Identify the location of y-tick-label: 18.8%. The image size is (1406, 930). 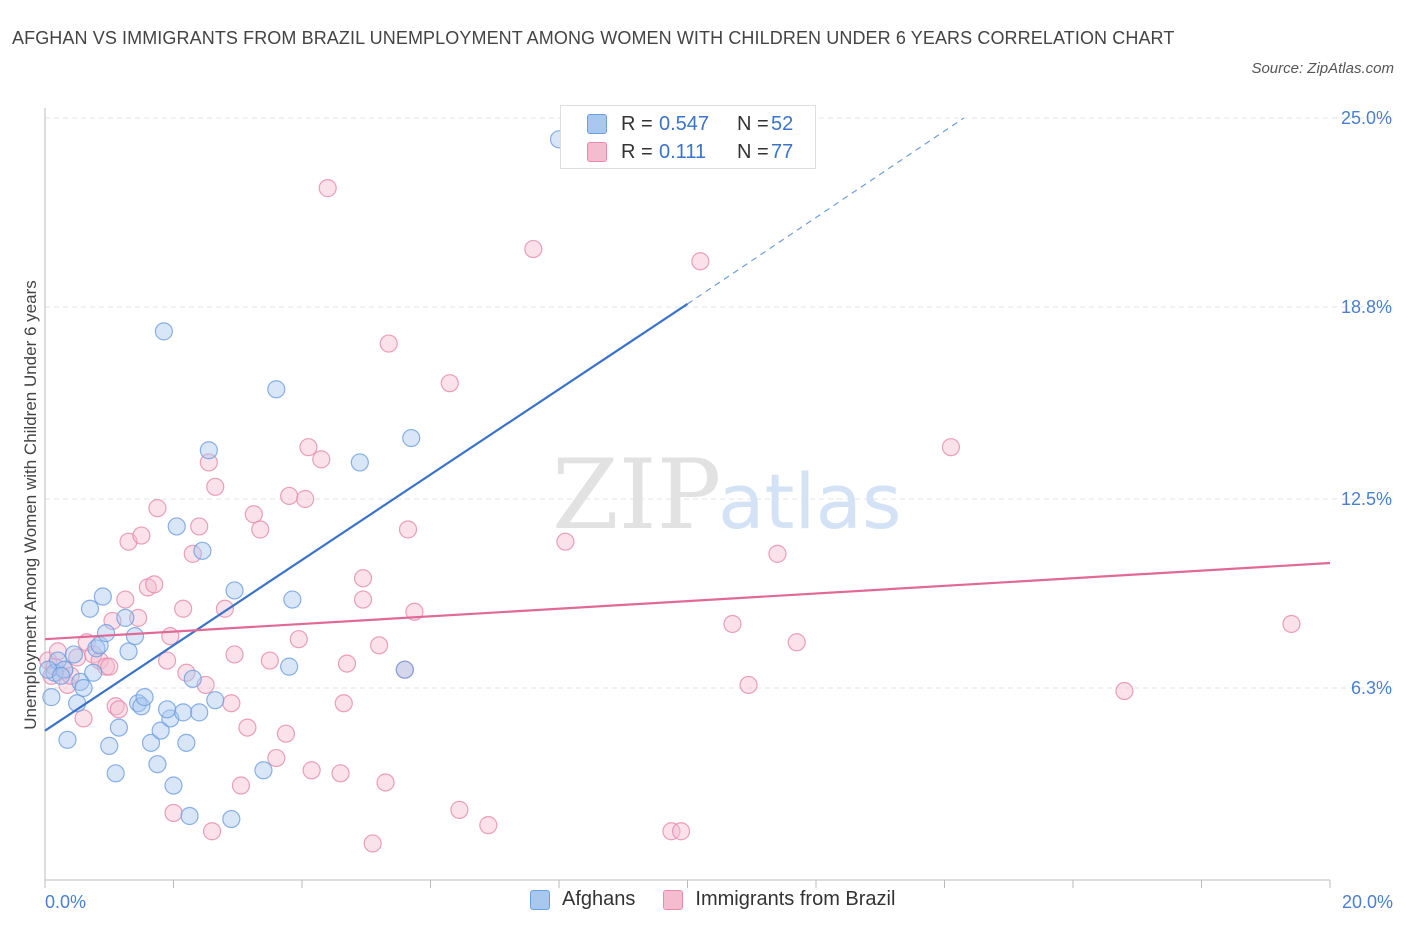
(1366, 307).